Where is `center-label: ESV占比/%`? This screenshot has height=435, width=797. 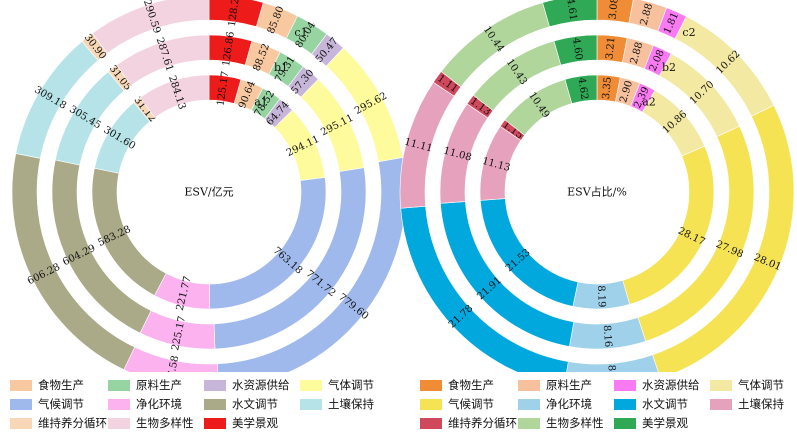
center-label: ESV占比/% is located at coordinates (597, 192).